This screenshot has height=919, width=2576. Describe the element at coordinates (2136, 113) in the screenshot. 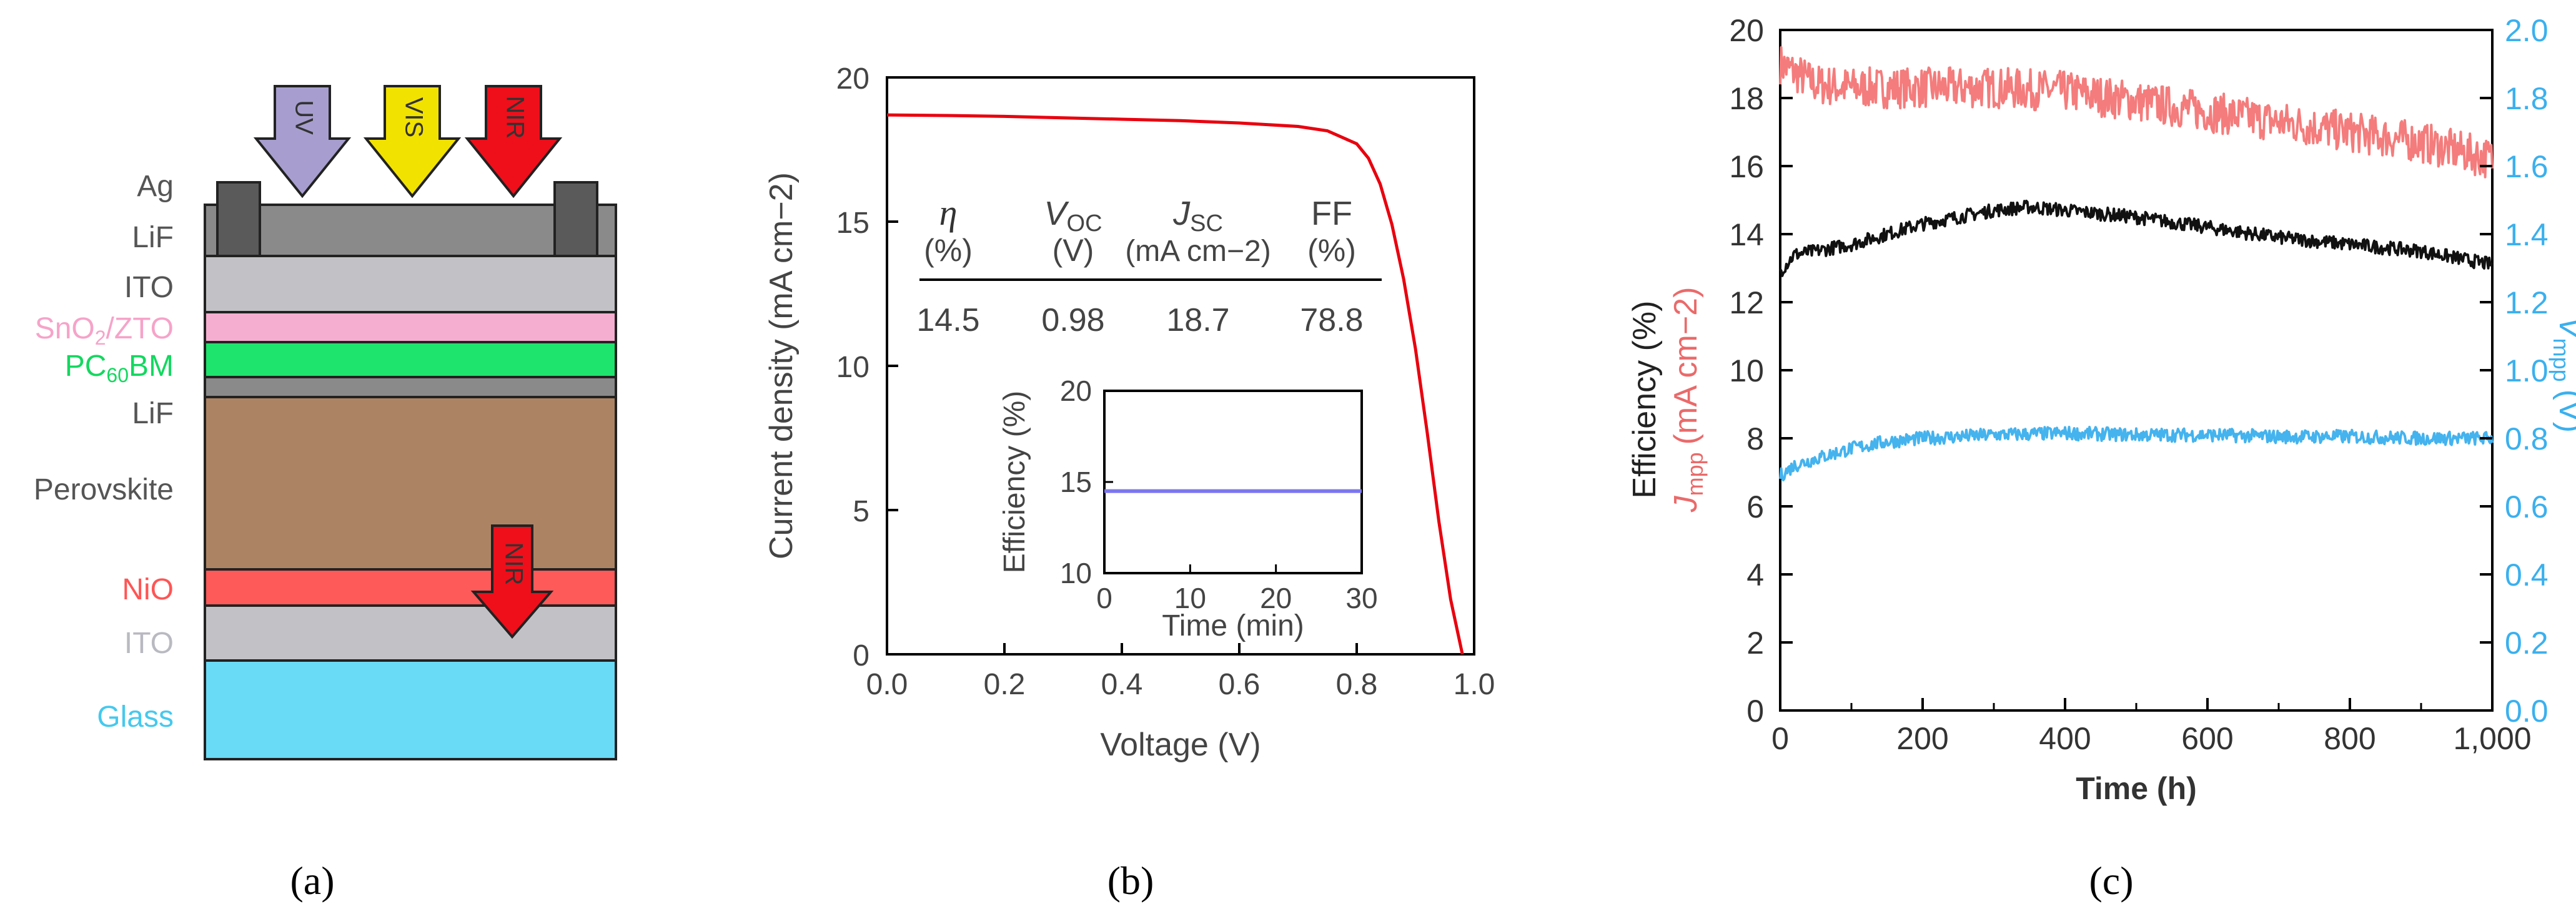

I see `jmpp-series-line` at that location.